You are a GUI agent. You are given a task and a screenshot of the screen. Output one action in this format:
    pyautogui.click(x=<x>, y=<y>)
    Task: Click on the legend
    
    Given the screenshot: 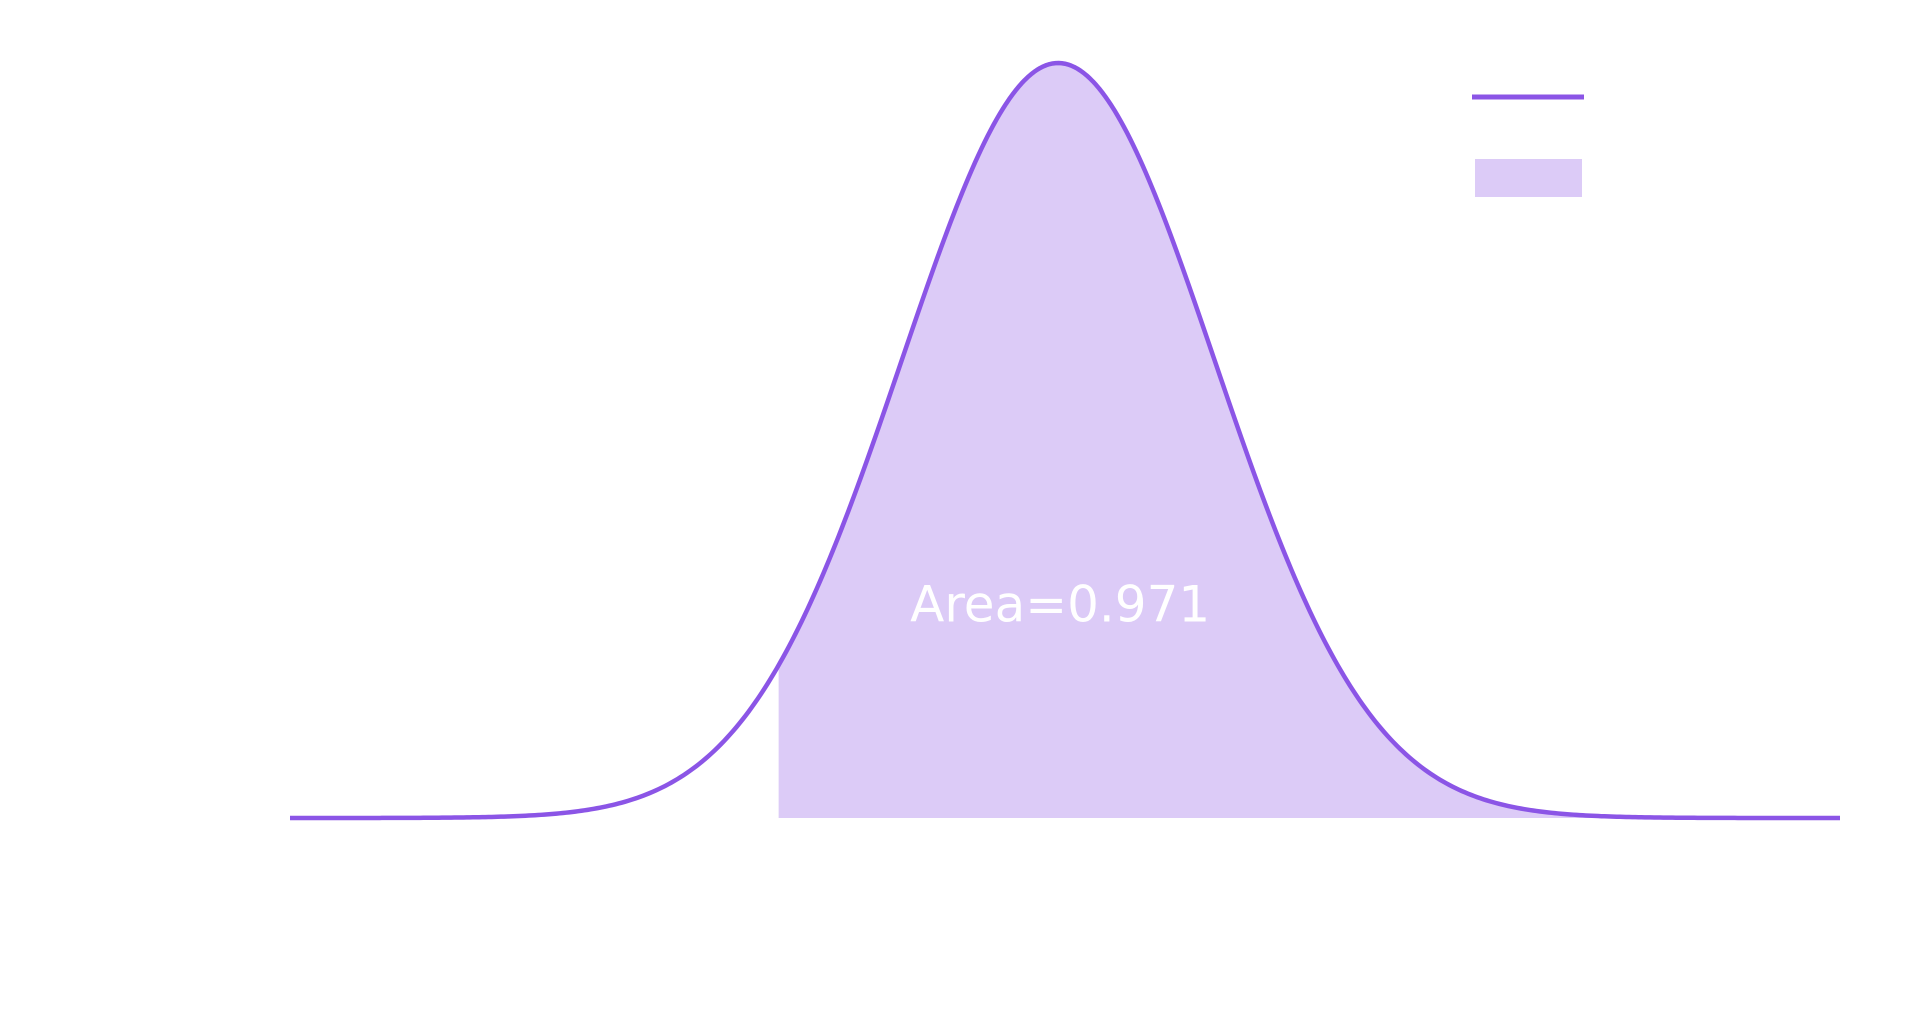 What is the action you would take?
    pyautogui.click(x=1528, y=145)
    